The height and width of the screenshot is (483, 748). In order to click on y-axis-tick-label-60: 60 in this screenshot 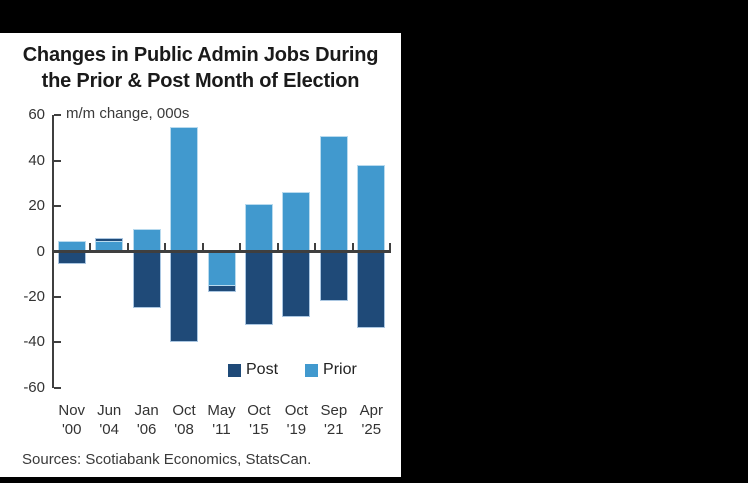, I will do `click(36, 115)`.